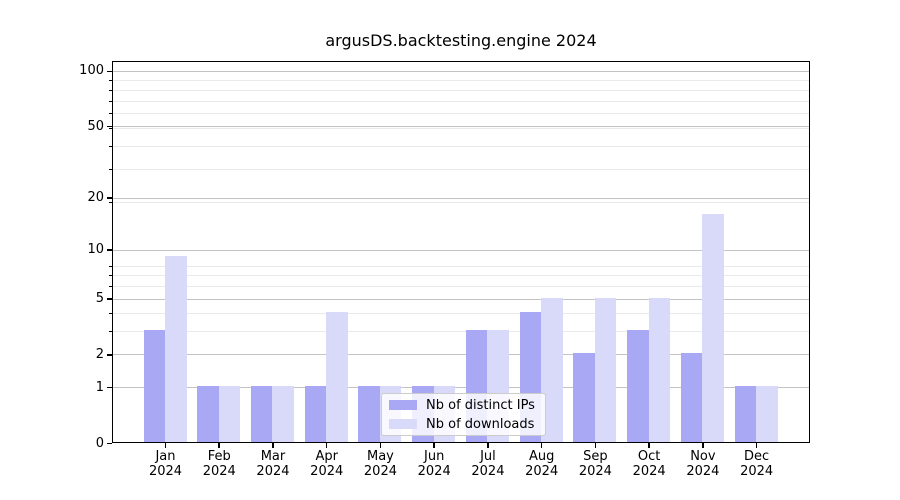 The width and height of the screenshot is (900, 500). I want to click on x-tick-label: Jun 2024, so click(434, 464).